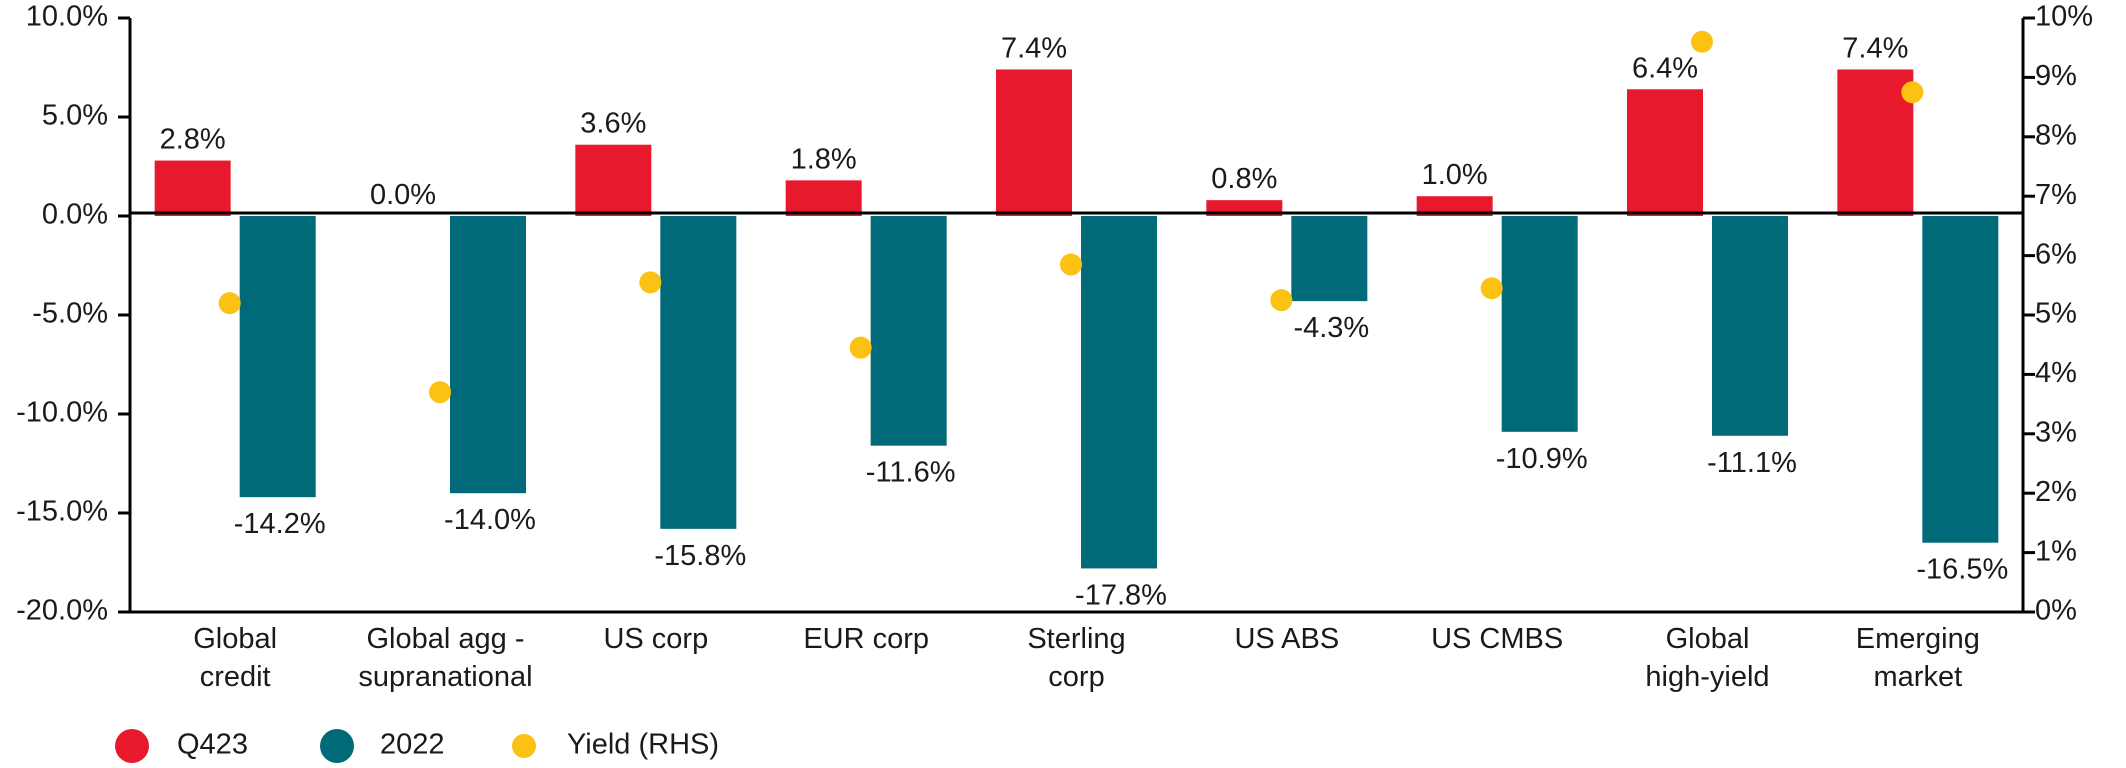 Image resolution: width=2126 pixels, height=768 pixels. I want to click on left-tick-label: -10.0%, so click(62, 413).